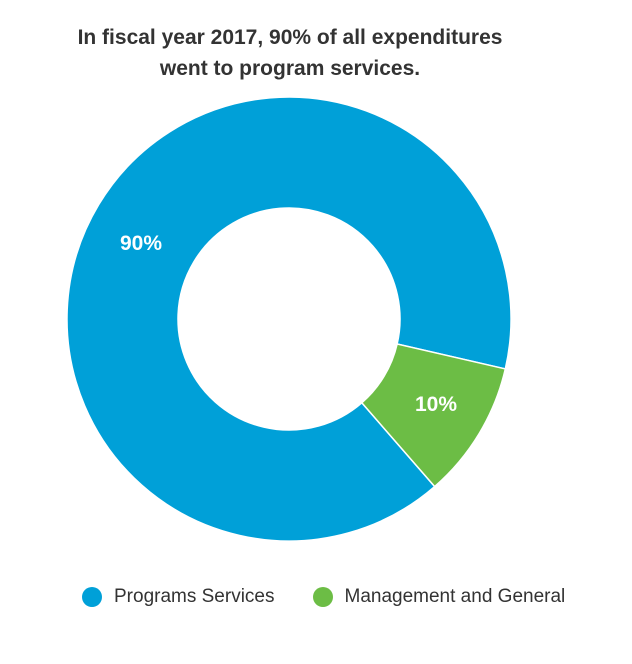 The image size is (632, 664). I want to click on data-label-programs-services: 90%, so click(141, 243).